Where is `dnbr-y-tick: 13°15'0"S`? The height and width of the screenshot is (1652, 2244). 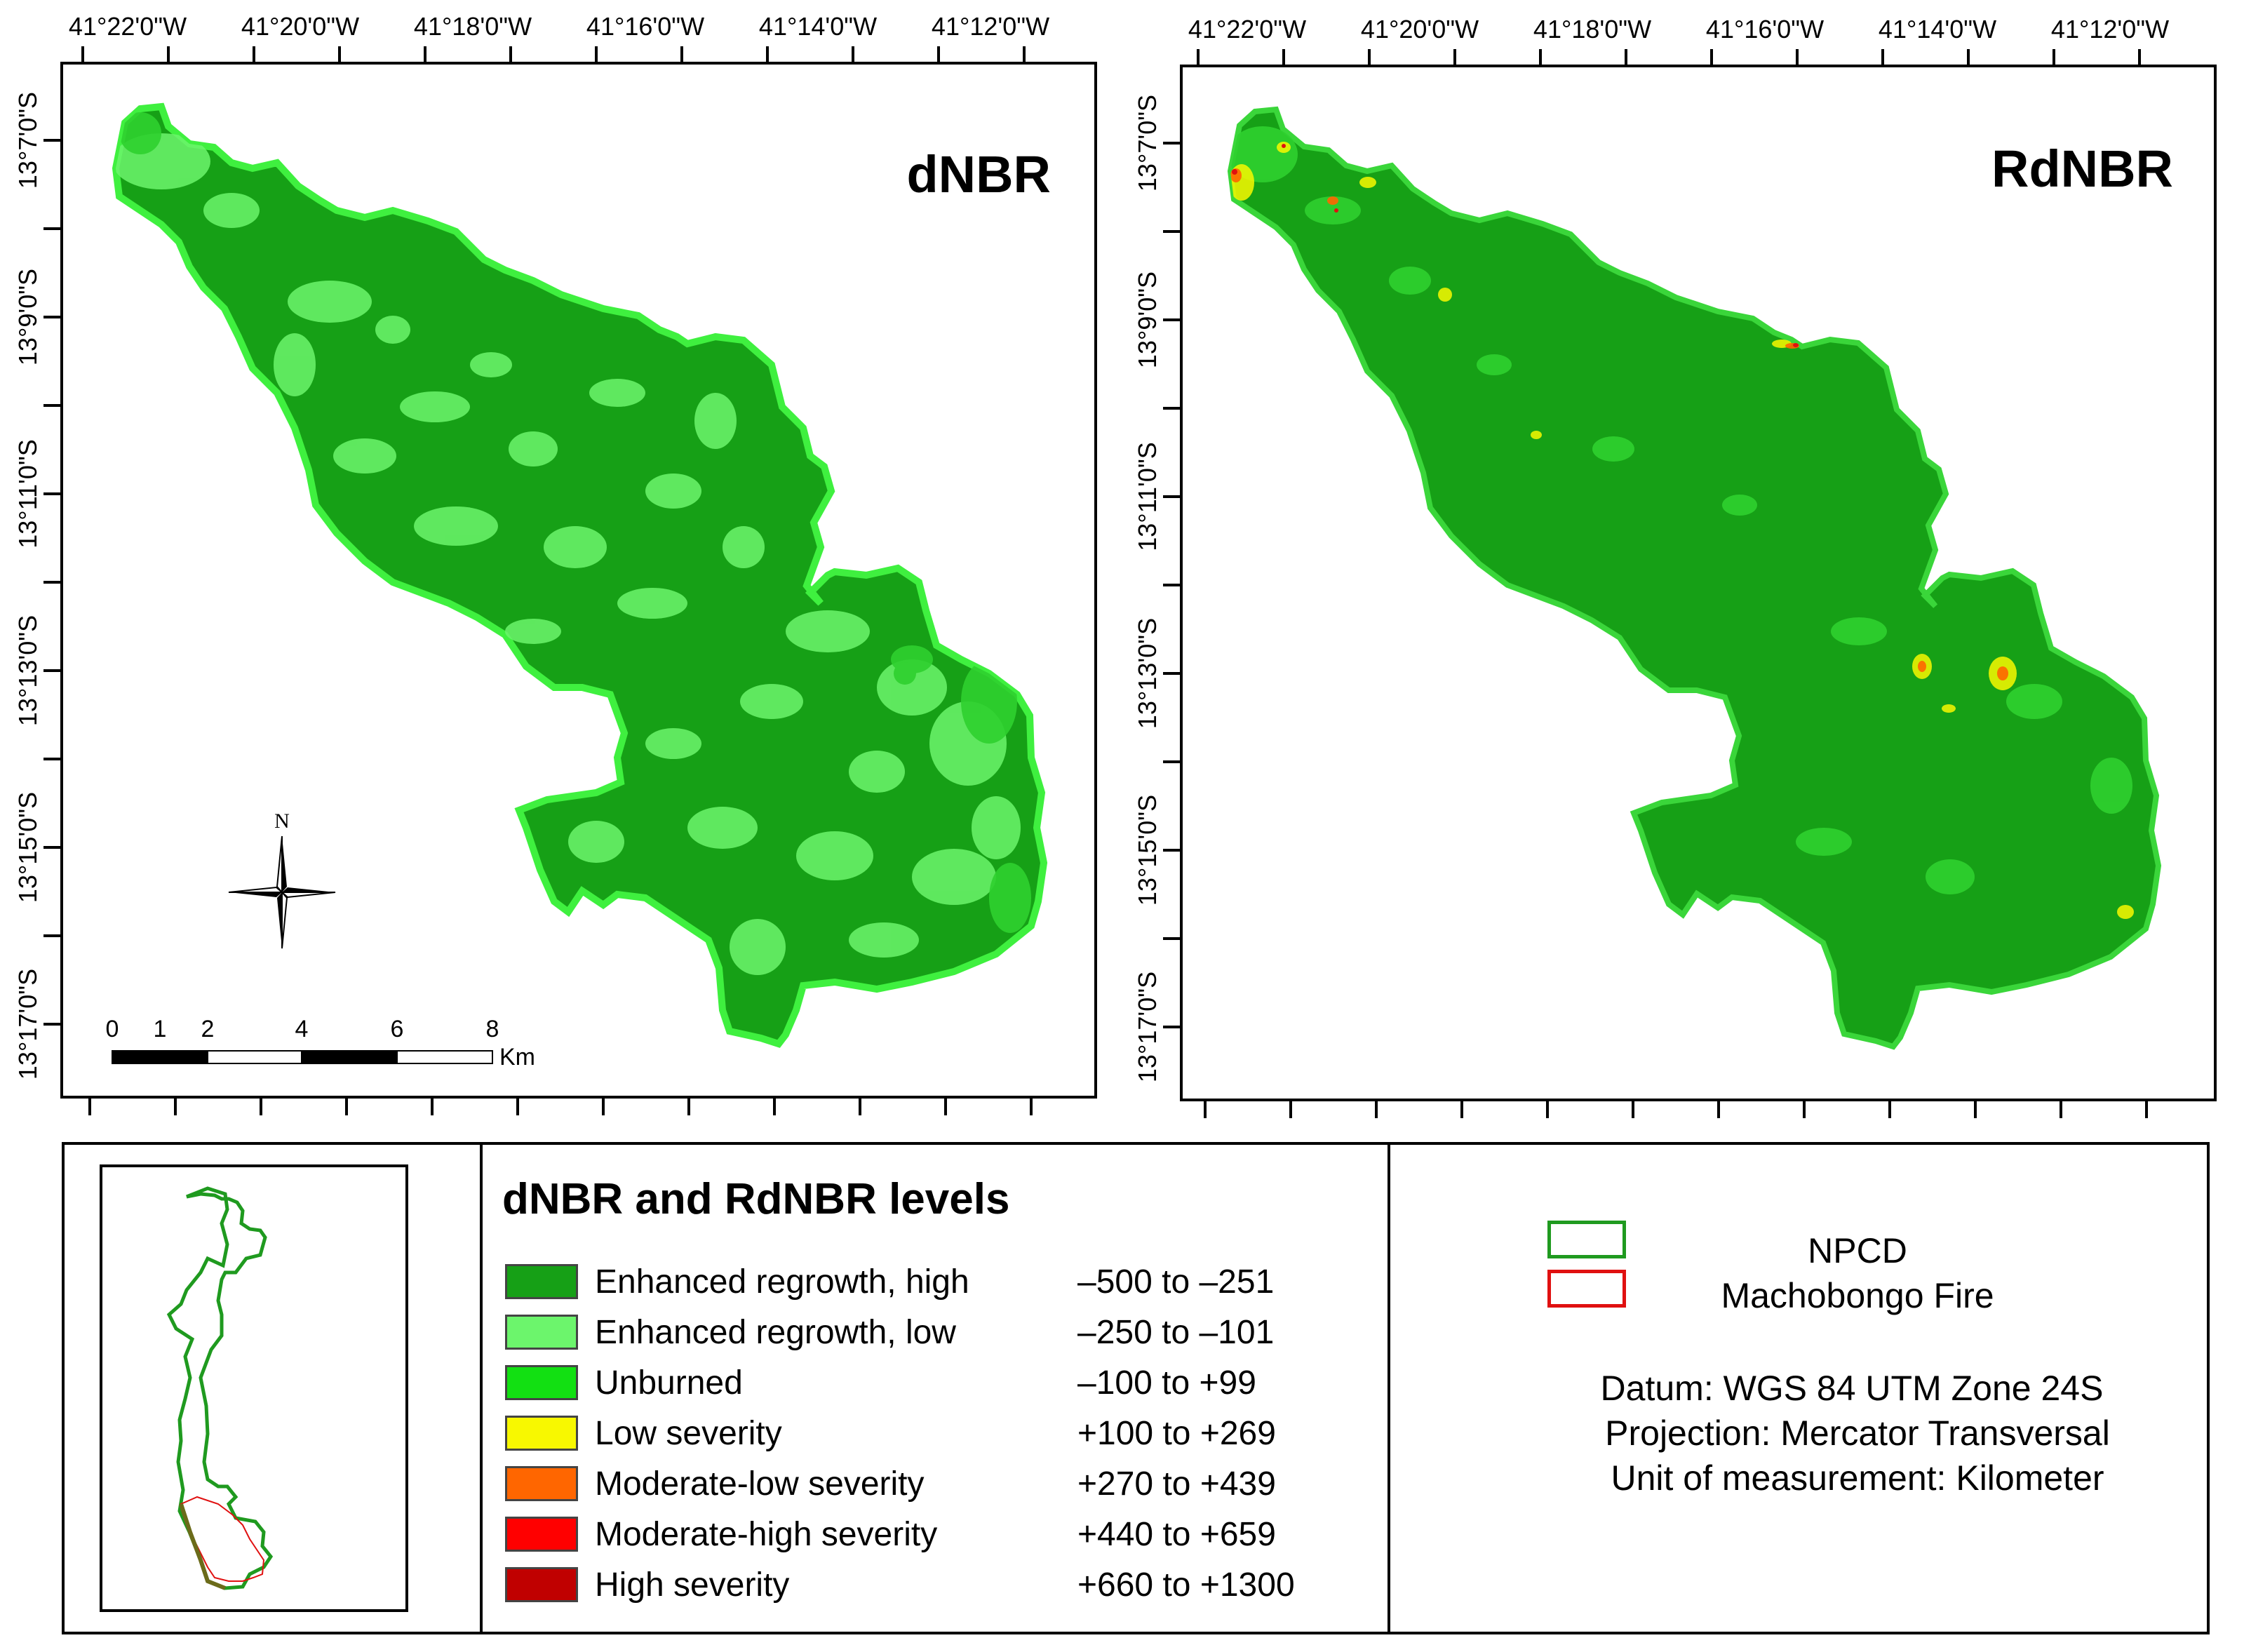 dnbr-y-tick: 13°15'0"S is located at coordinates (27, 847).